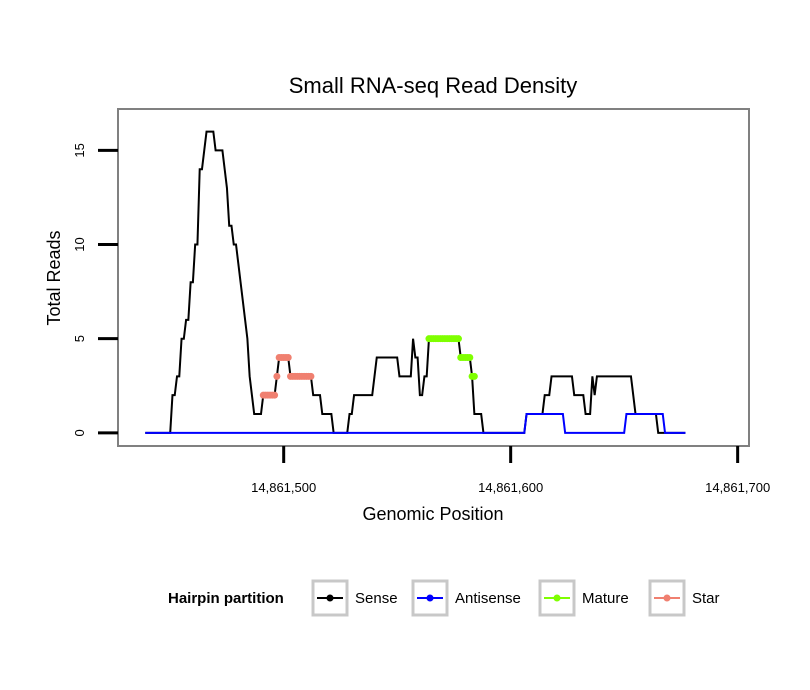 The height and width of the screenshot is (690, 810). What do you see at coordinates (79, 150) in the screenshot?
I see `y-tick-label: 15` at bounding box center [79, 150].